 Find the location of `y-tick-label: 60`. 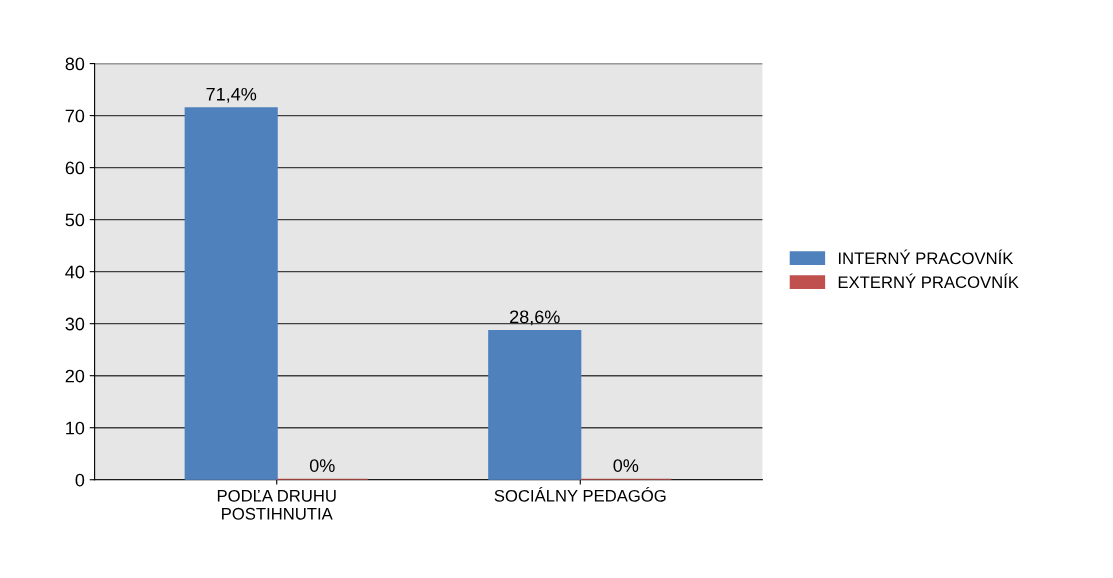

y-tick-label: 60 is located at coordinates (75, 168).